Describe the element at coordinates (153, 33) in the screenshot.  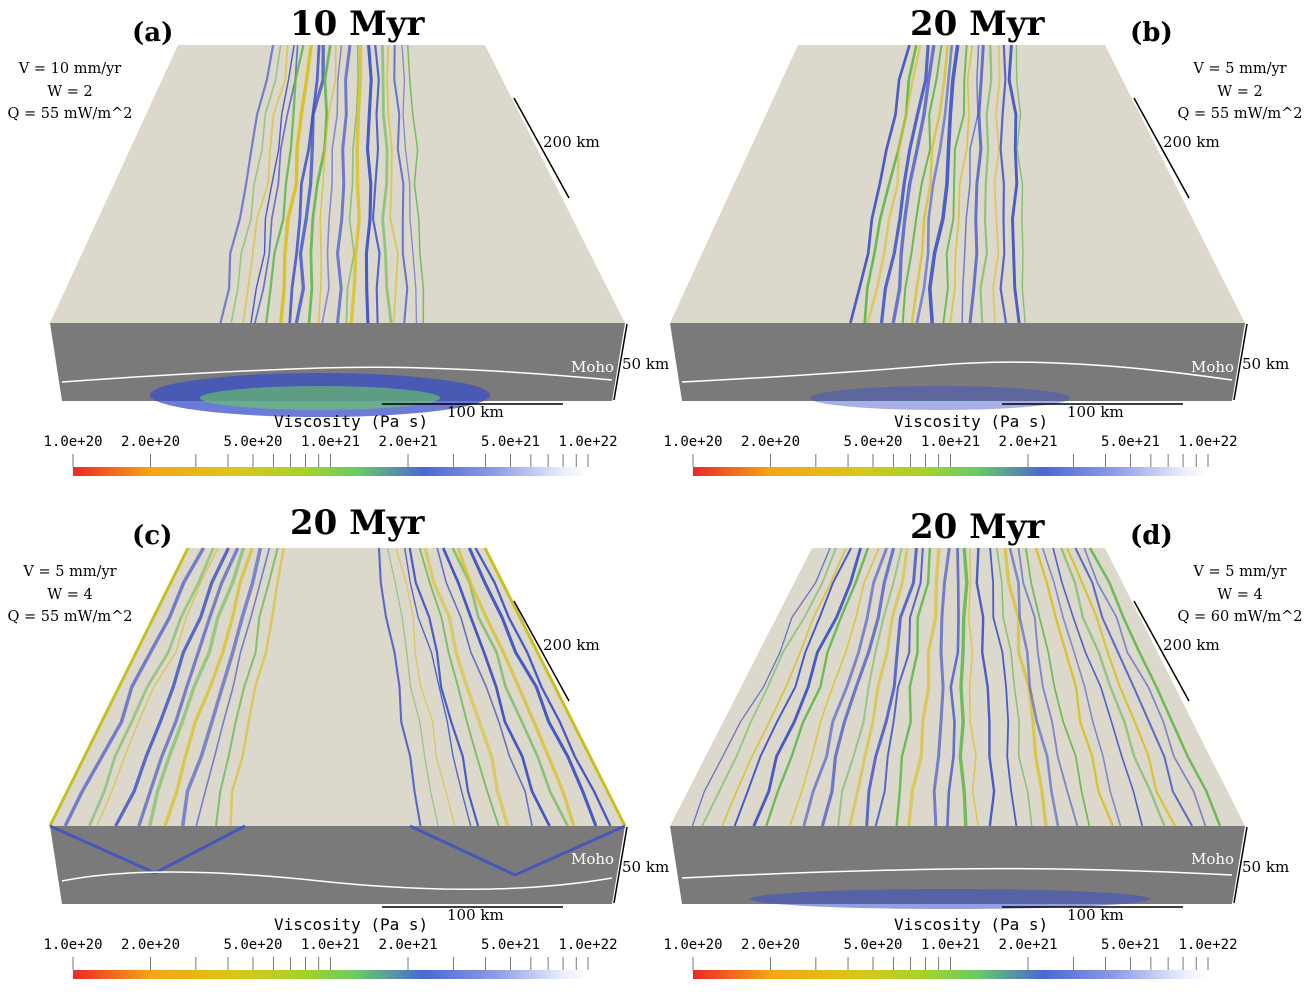
I see `panel-letter: (a)` at that location.